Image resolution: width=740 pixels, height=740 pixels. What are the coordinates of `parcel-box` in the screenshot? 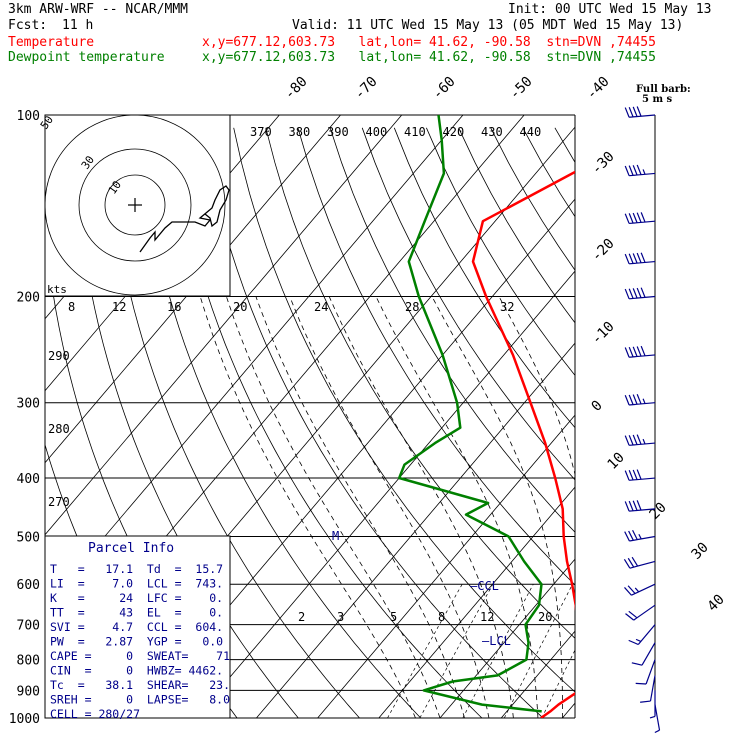 It's located at (137, 627).